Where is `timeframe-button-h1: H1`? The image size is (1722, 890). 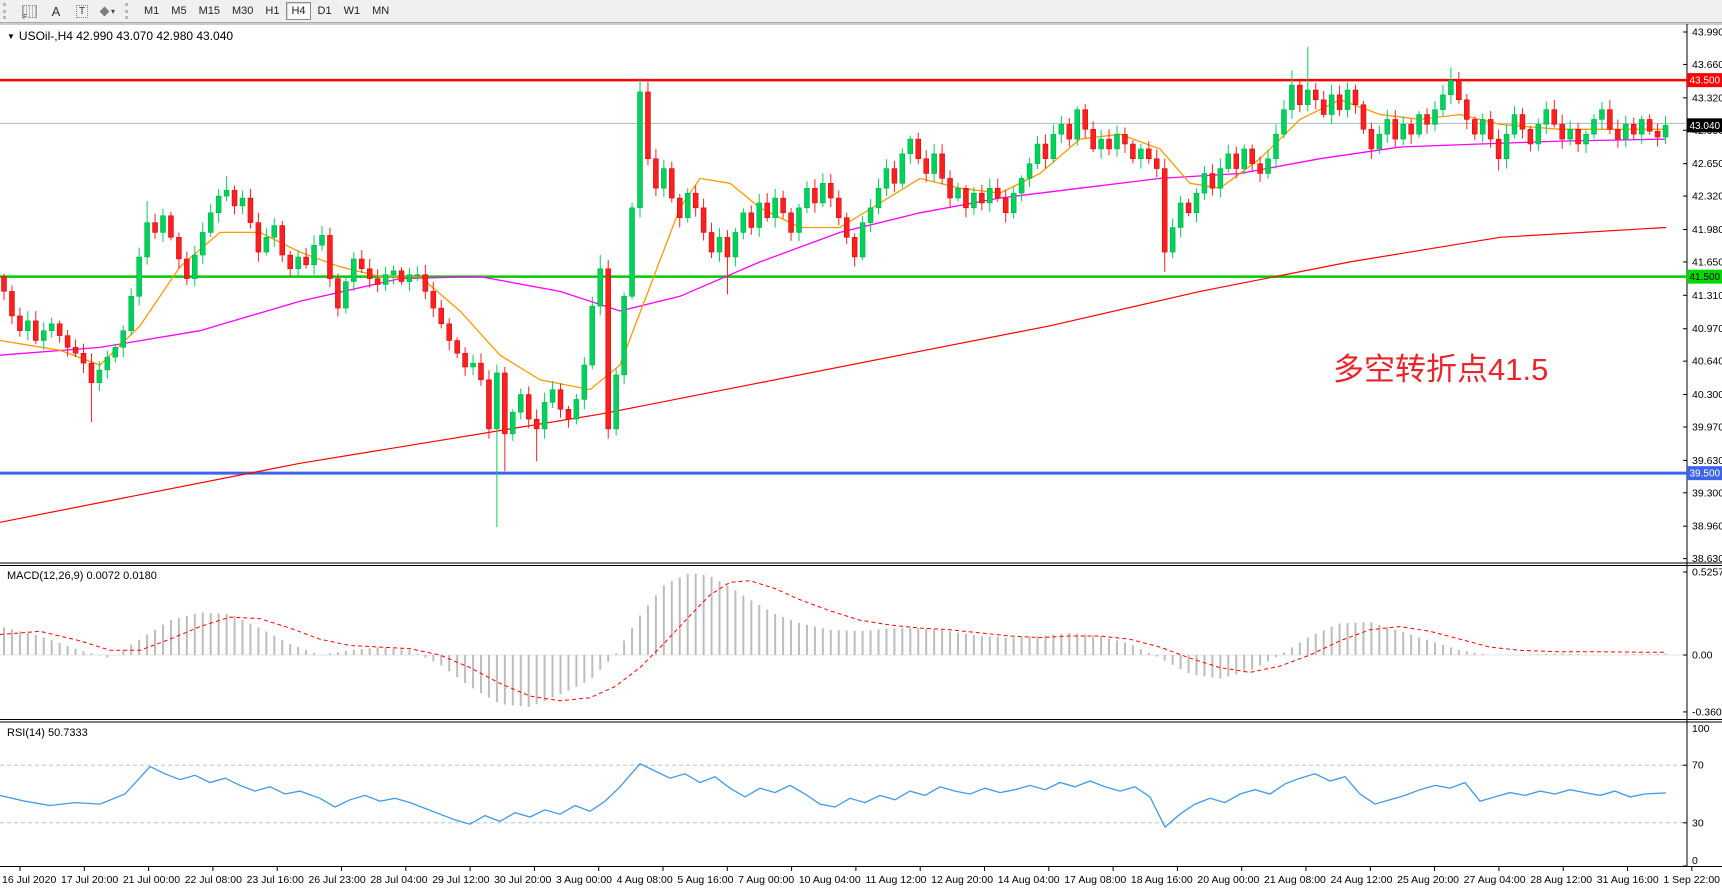 timeframe-button-h1: H1 is located at coordinates (272, 11).